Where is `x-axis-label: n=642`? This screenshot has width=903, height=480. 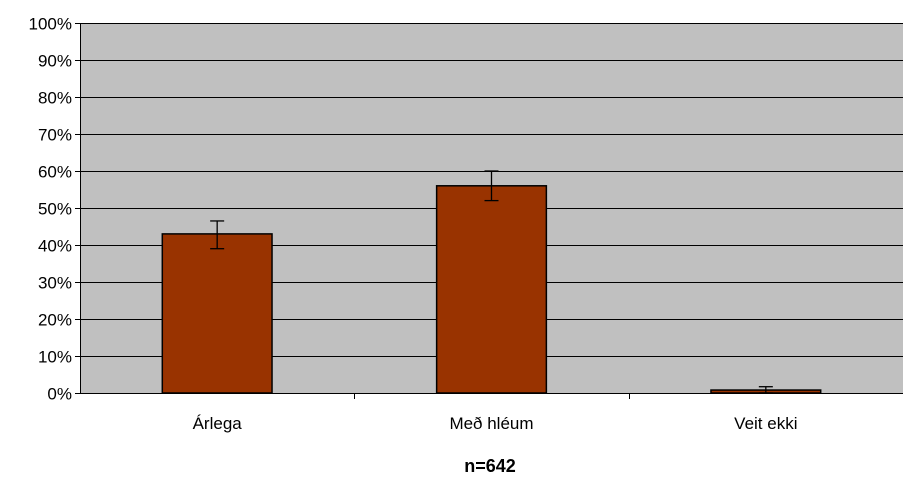
x-axis-label: n=642 is located at coordinates (490, 466).